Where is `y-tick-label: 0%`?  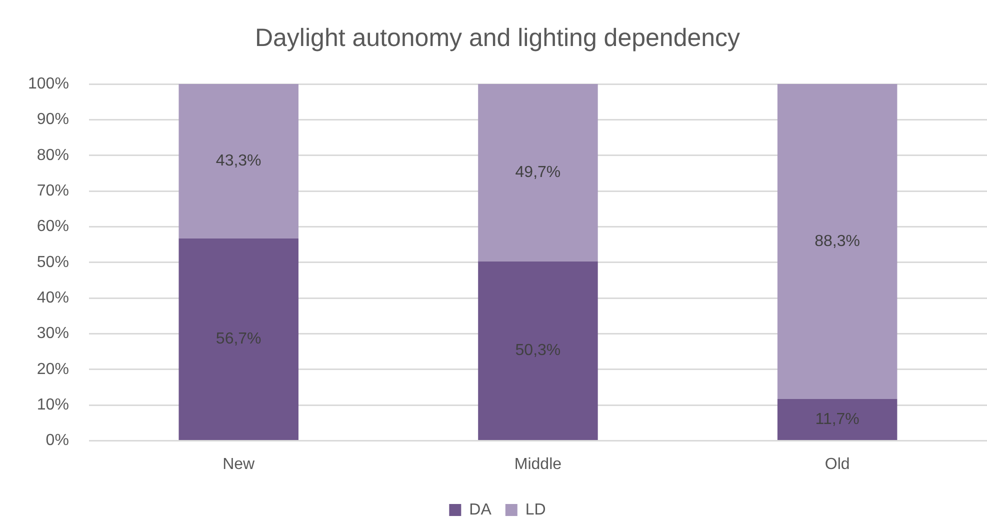 y-tick-label: 0% is located at coordinates (57, 441).